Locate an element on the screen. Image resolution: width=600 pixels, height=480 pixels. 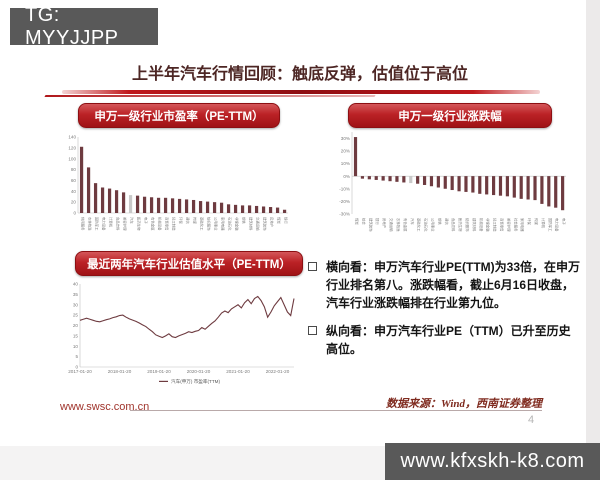
svg-text: 2021-01-20 is located at coordinates (238, 371).